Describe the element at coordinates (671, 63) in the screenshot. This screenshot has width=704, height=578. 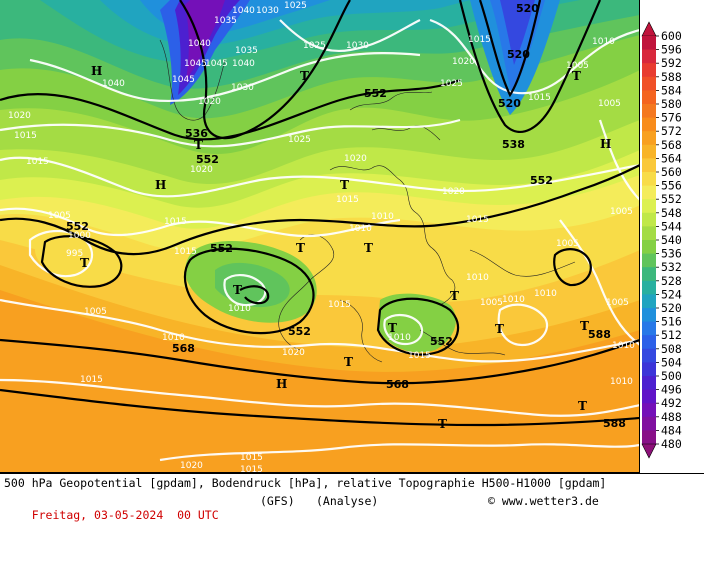
I see `legend-level-label: 592` at that location.